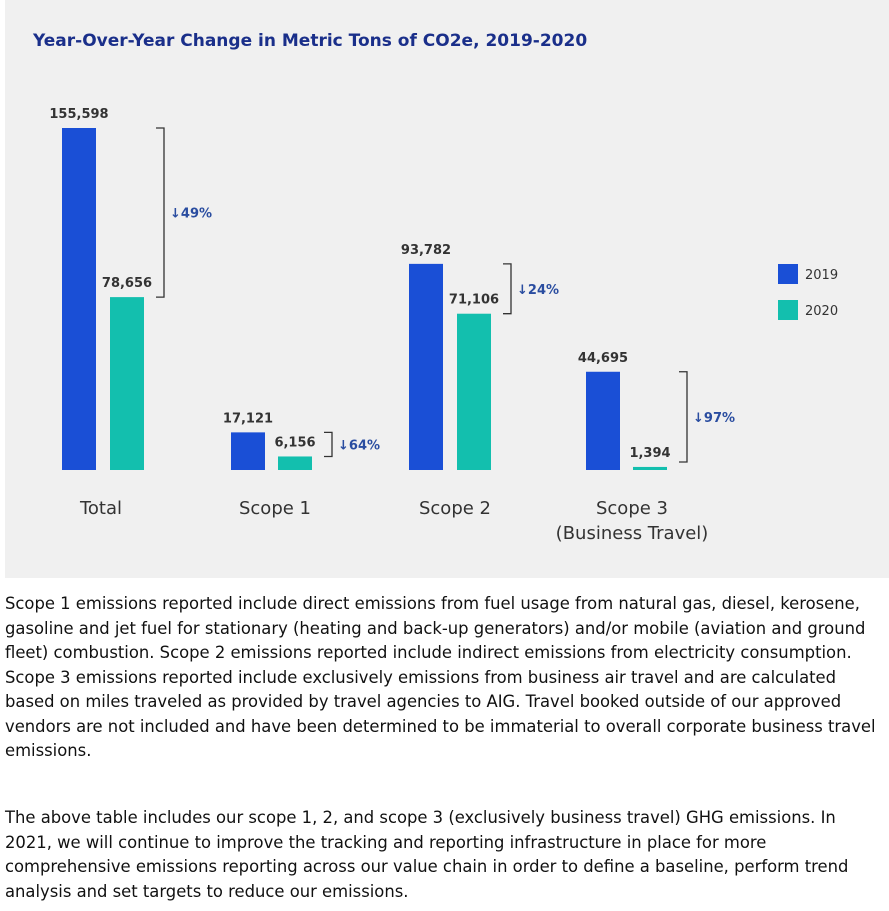 This screenshot has width=889, height=911. I want to click on change-label-scope-3-business-travel: ↓97%, so click(714, 418).